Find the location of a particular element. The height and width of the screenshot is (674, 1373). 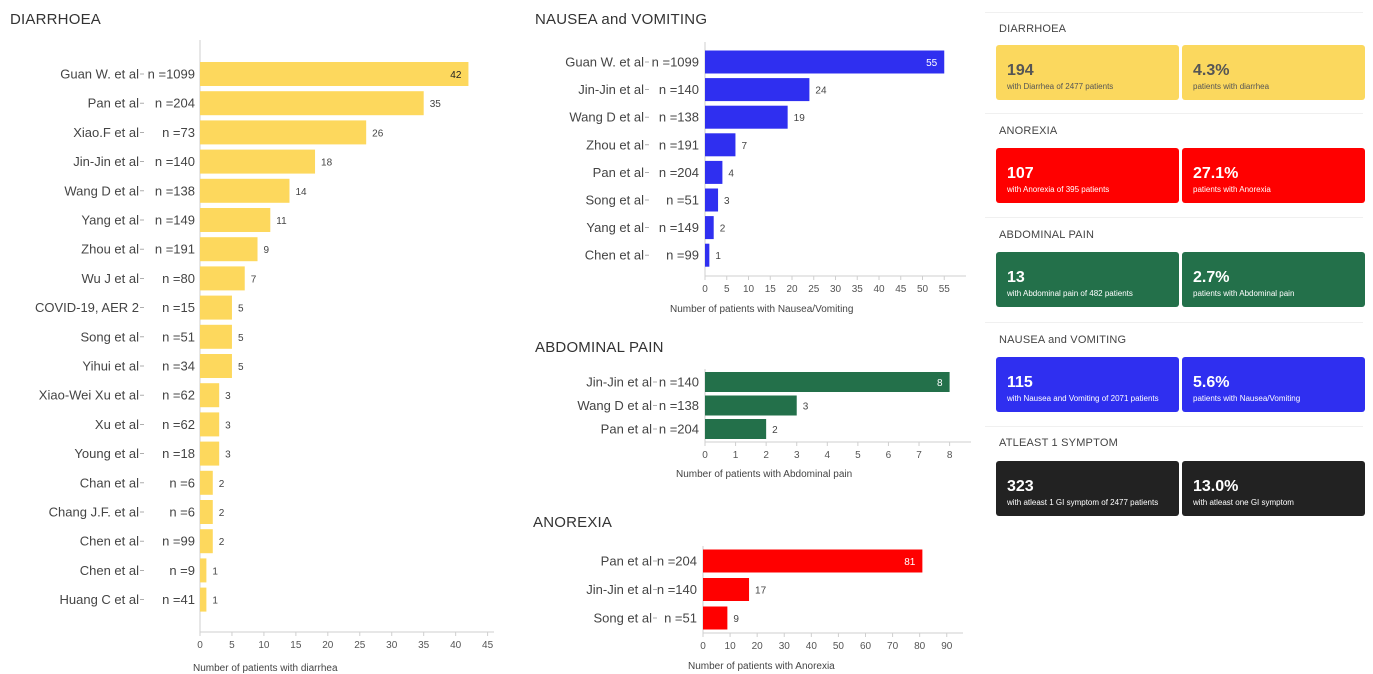

kpi-caption: patients with Anorexia is located at coordinates (1232, 189).